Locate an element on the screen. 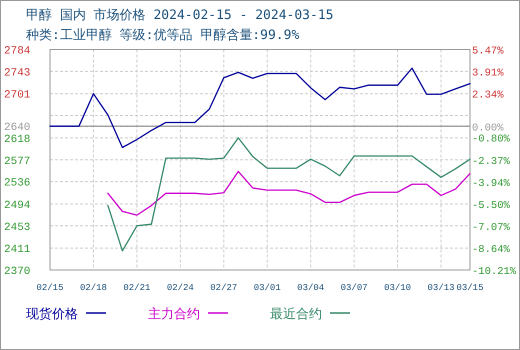 Image resolution: width=520 pixels, height=350 pixels. x-tick-label: 03/15 is located at coordinates (470, 288).